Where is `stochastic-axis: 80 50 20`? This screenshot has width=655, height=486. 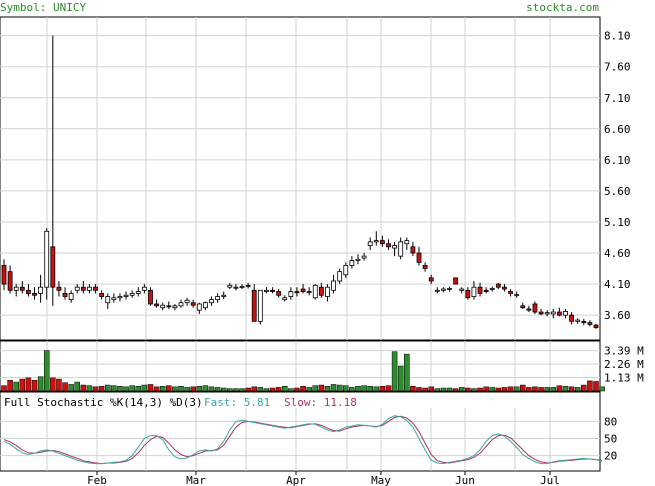 stochastic-axis: 80 50 20 is located at coordinates (610, 438).